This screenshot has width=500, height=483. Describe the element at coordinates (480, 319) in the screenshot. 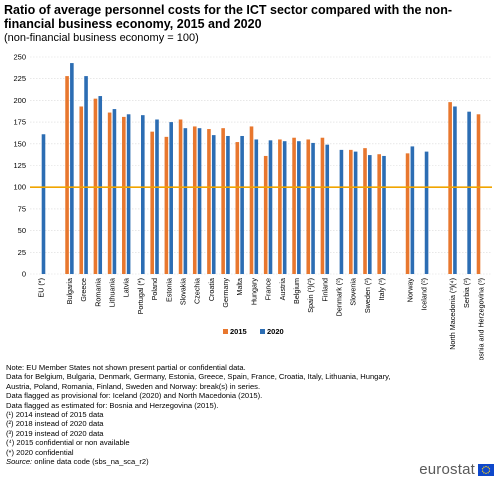

I see `x-tick-label: Bosnia and Herzegovina (³)` at that location.